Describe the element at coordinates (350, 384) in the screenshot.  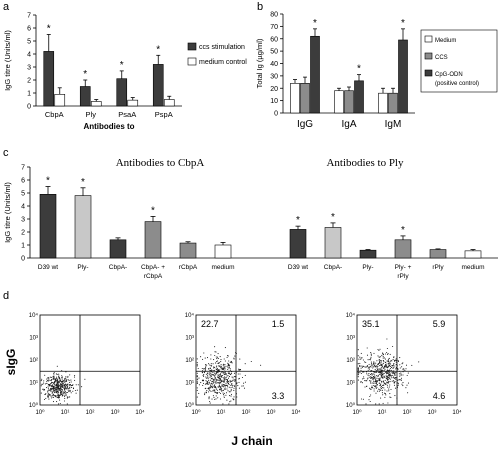
I see `d-ytick-label: 10¹` at that location.